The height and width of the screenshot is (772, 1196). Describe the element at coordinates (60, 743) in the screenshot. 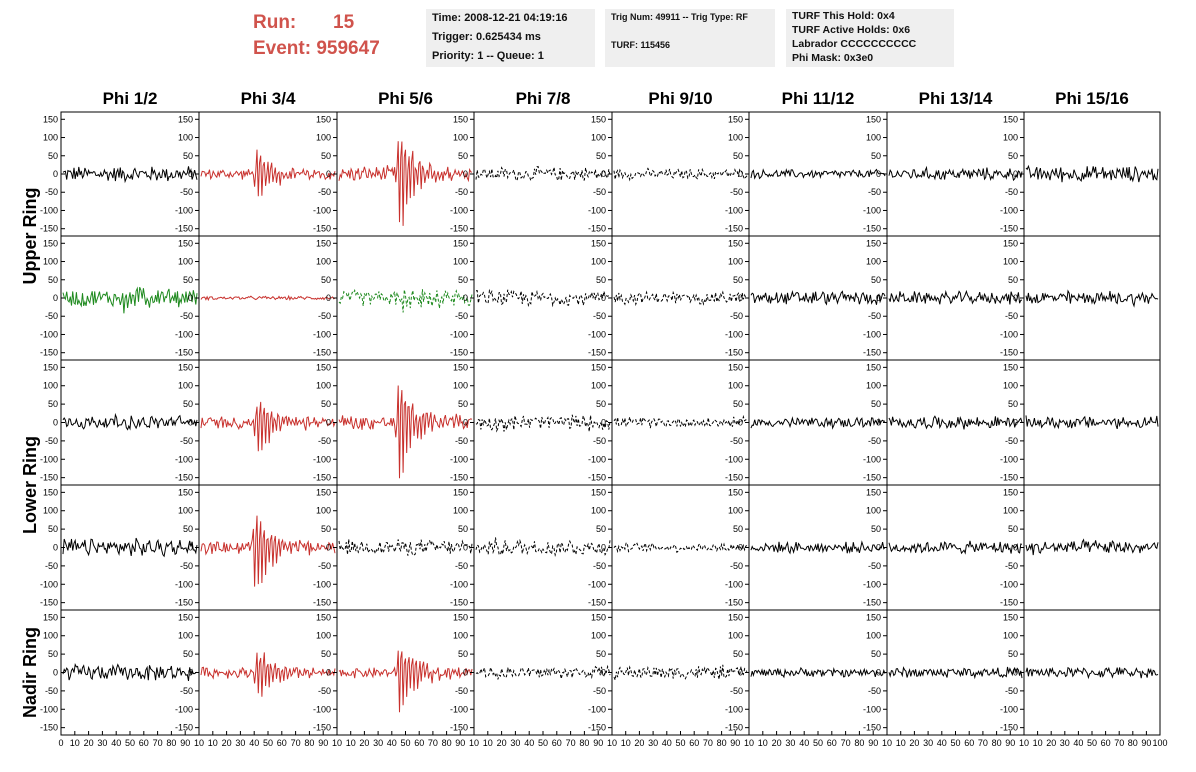

I see `x-tick-label: 0` at that location.